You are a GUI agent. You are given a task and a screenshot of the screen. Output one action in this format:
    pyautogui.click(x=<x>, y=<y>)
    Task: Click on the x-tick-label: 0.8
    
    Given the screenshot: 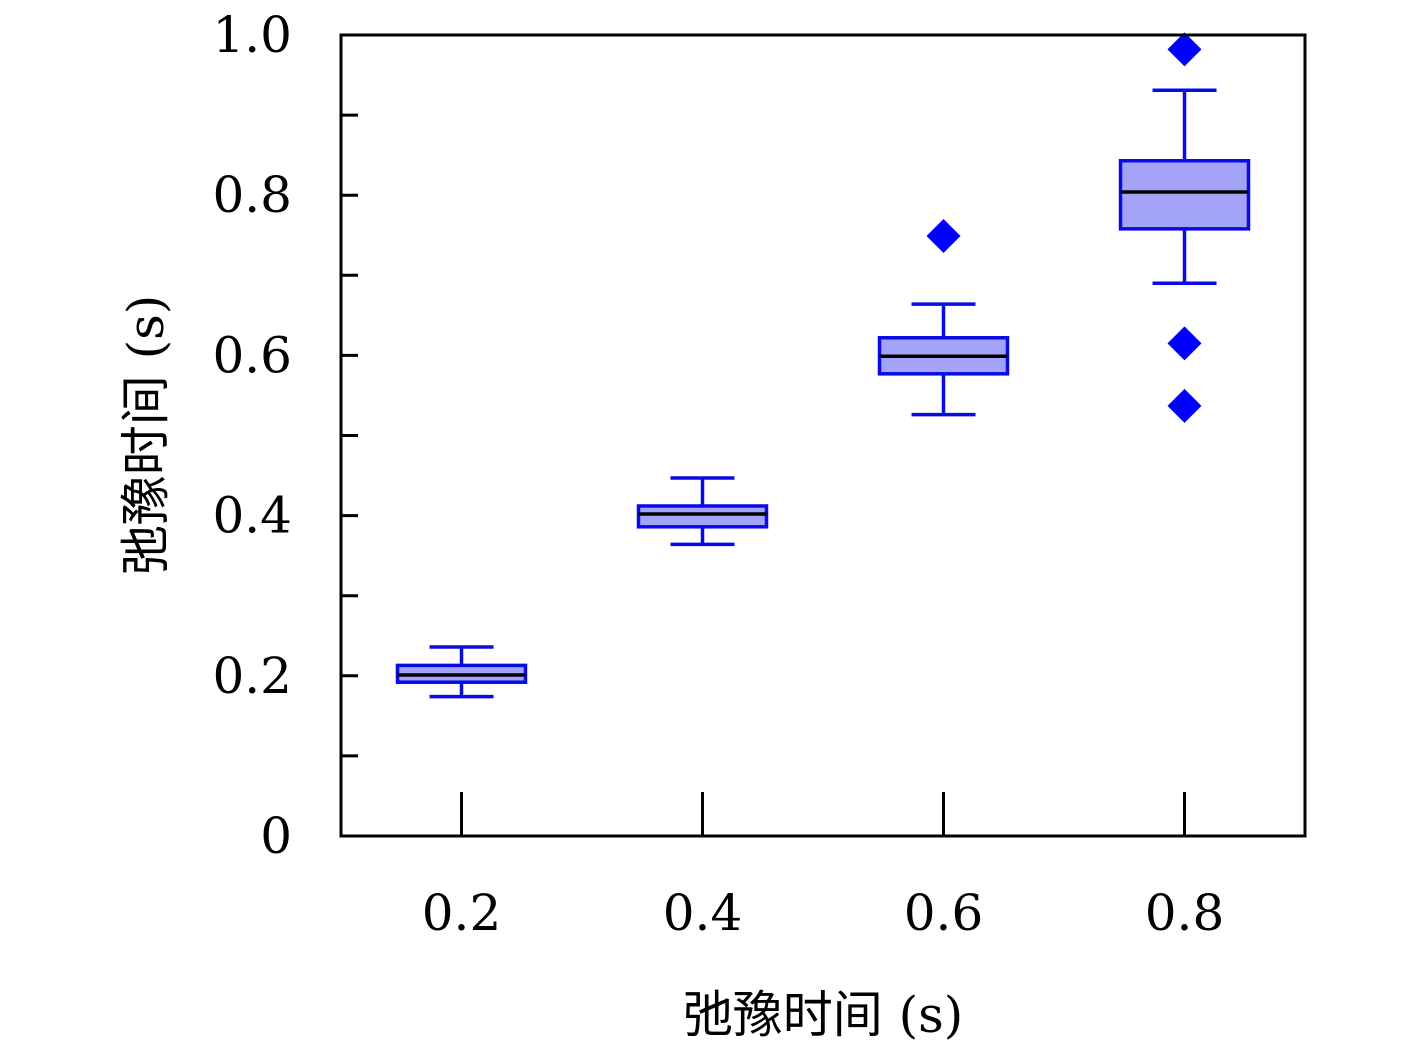 What is the action you would take?
    pyautogui.click(x=1185, y=913)
    